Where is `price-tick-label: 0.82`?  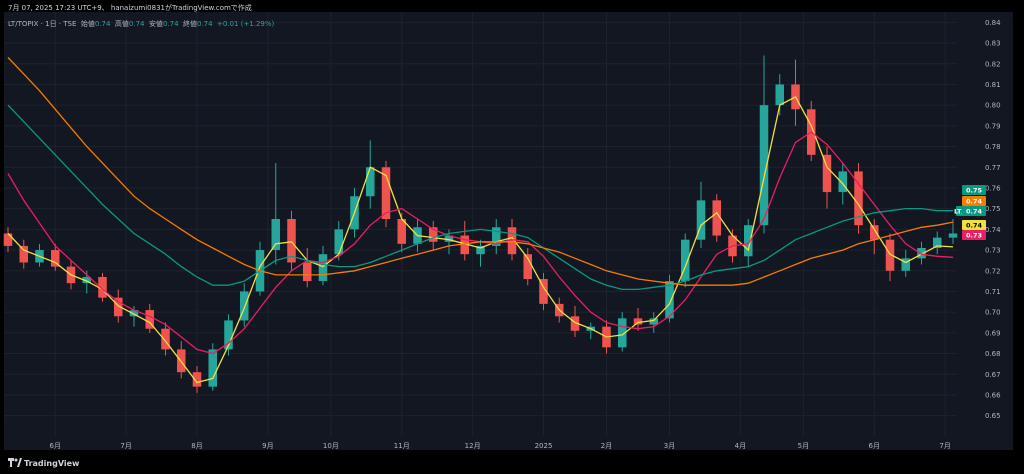
price-tick-label: 0.82 is located at coordinates (993, 64).